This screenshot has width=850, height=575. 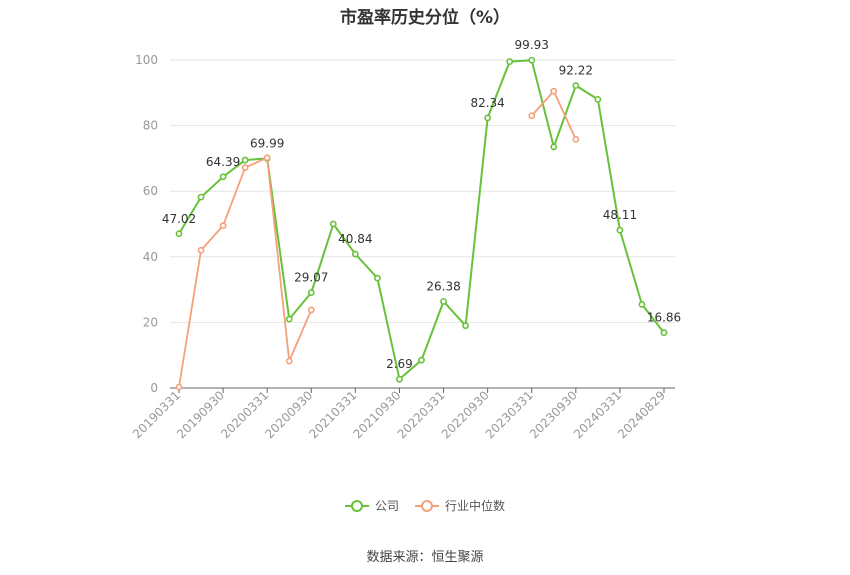 I want to click on data-label: 92.22, so click(x=576, y=71).